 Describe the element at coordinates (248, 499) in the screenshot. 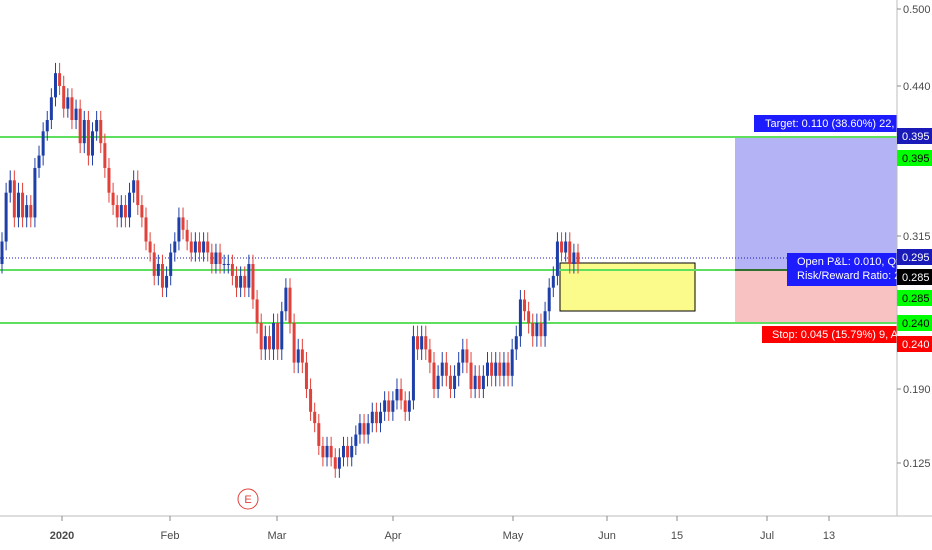

I see `earnings-marker: E` at that location.